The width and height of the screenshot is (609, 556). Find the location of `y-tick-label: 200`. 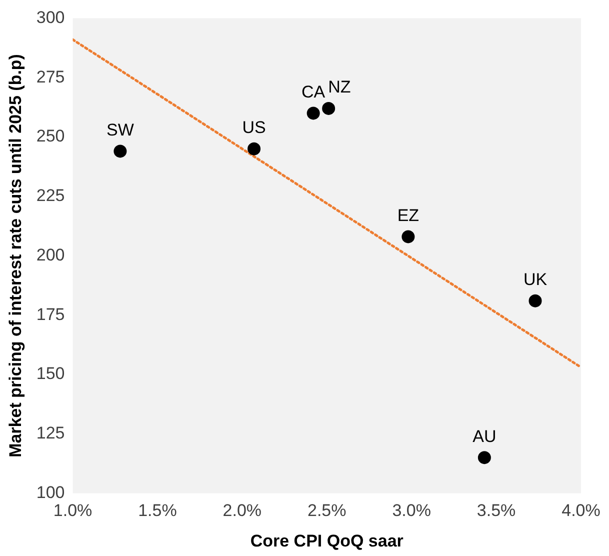

y-tick-label: 200 is located at coordinates (50, 254).